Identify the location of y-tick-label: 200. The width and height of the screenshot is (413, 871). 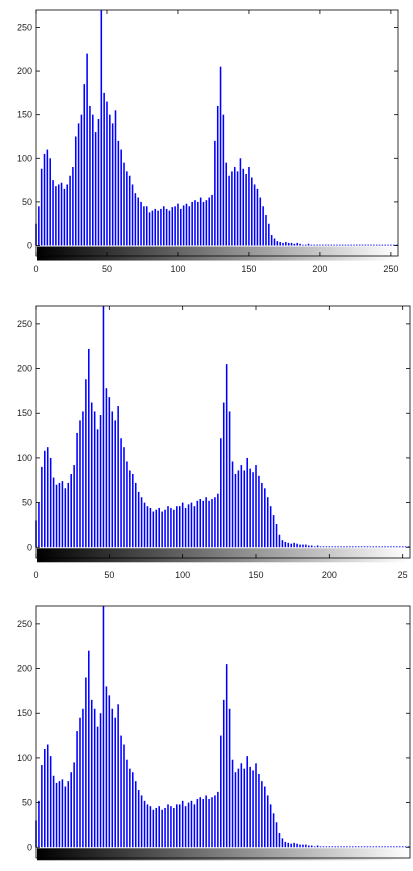
(24, 71).